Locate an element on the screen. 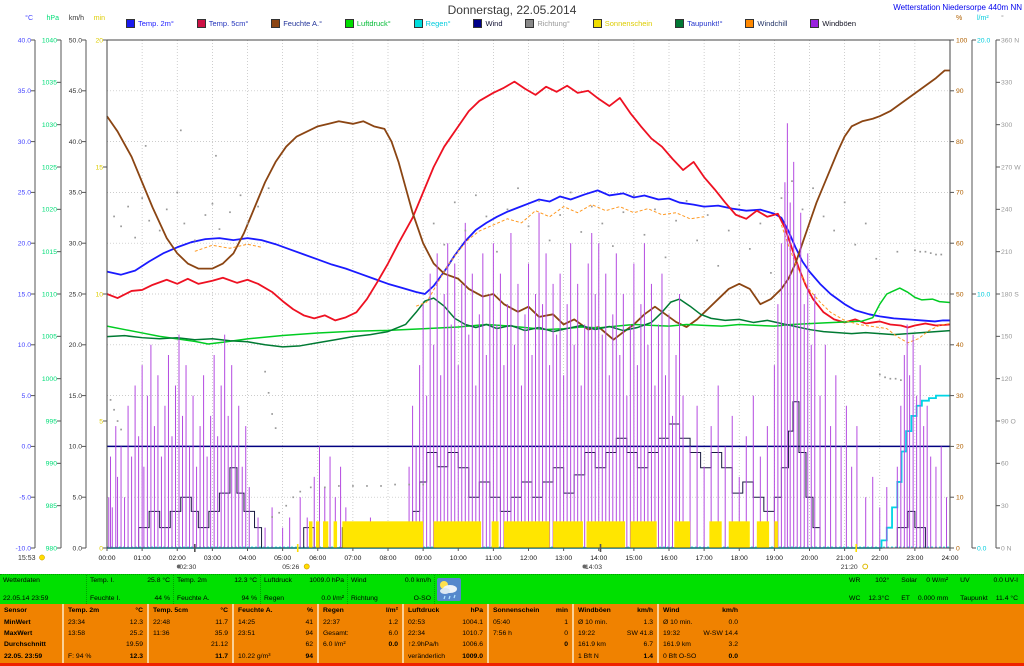 The image size is (1024, 666). legend-label: Temp. 5cm° is located at coordinates (228, 23).